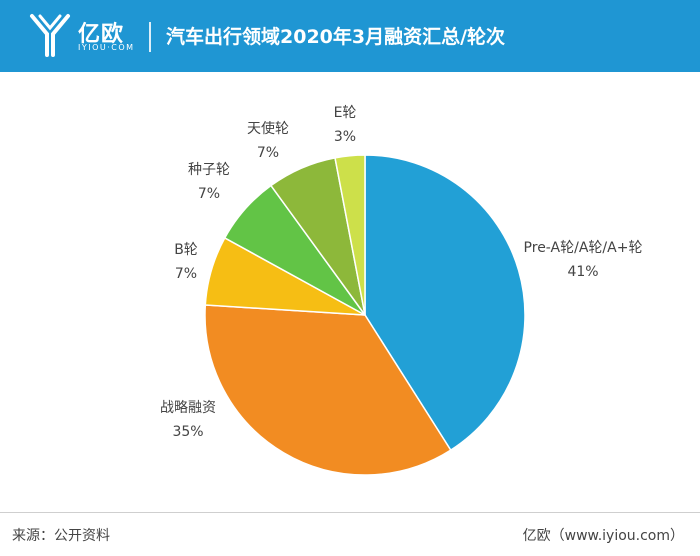 Image resolution: width=700 pixels, height=556 pixels. I want to click on header-divider, so click(150, 37).